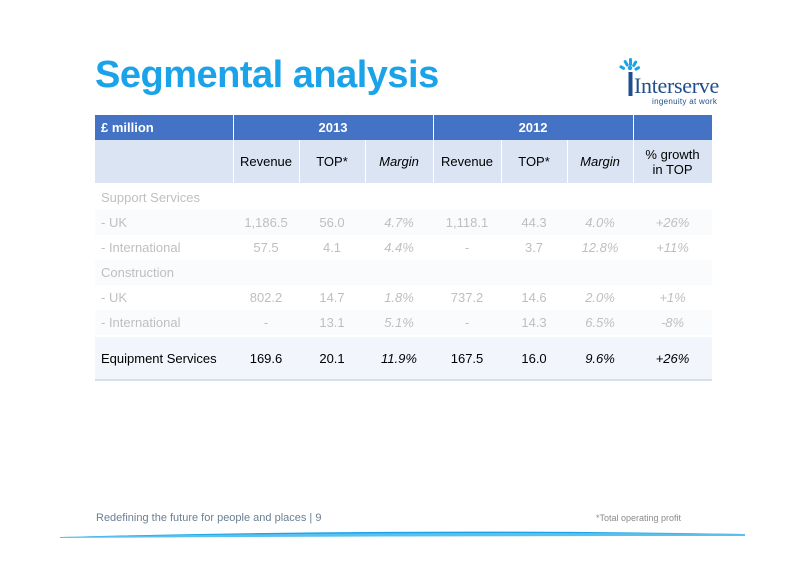  I want to click on cell-top-2013: 20.1, so click(332, 358).